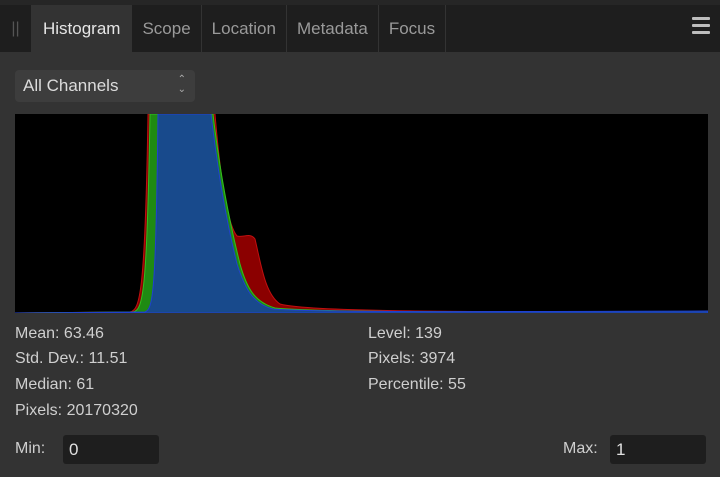 This screenshot has width=720, height=477. I want to click on window-top-edge, so click(360, 2).